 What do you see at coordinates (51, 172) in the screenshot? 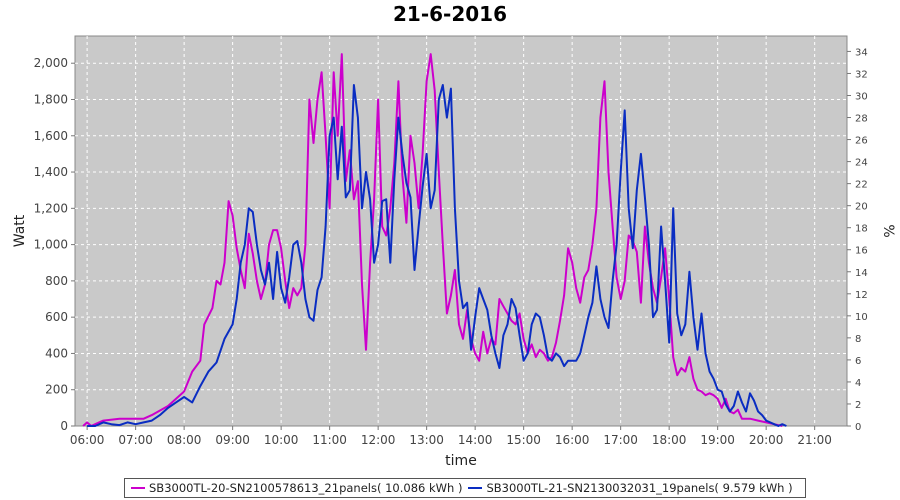
I see `y-tick-label: 1,400` at bounding box center [51, 172].